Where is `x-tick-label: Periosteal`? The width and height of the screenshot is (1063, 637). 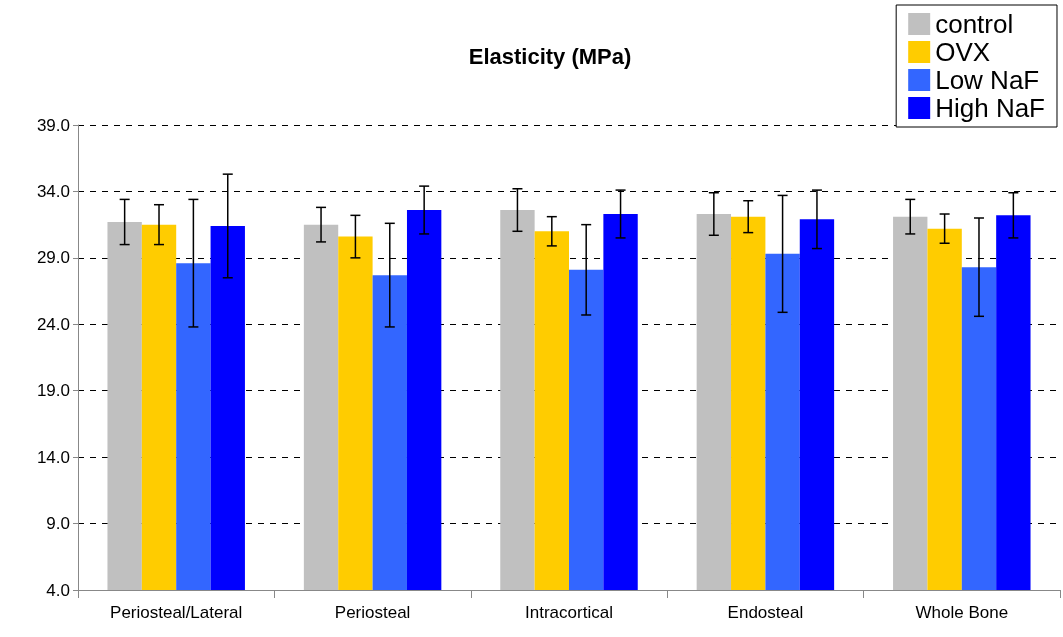 x-tick-label: Periosteal is located at coordinates (372, 612).